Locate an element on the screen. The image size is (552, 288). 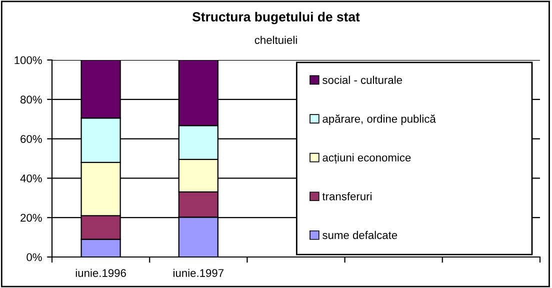
x-tick-label: iunie.1996 is located at coordinates (101, 272).